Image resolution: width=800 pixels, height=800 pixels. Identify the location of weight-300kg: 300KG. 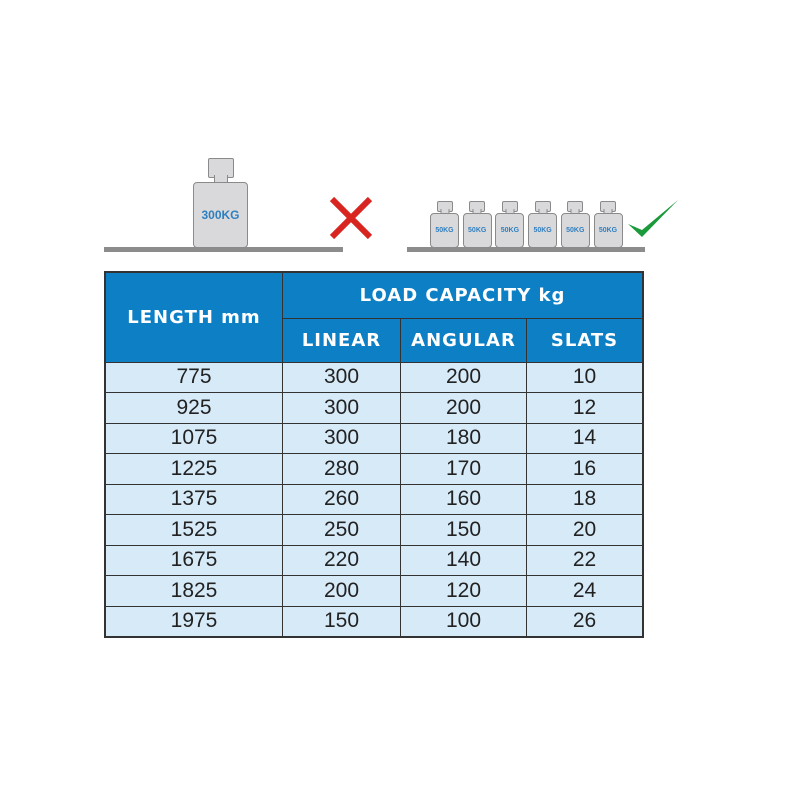
(220, 203).